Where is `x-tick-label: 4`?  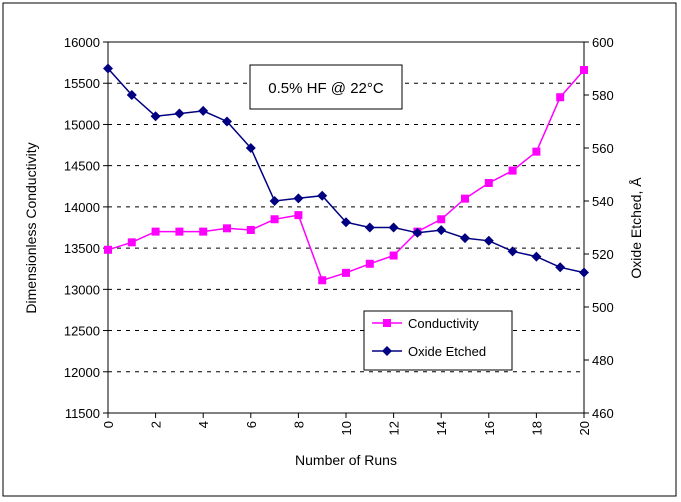 x-tick-label: 4 is located at coordinates (203, 424).